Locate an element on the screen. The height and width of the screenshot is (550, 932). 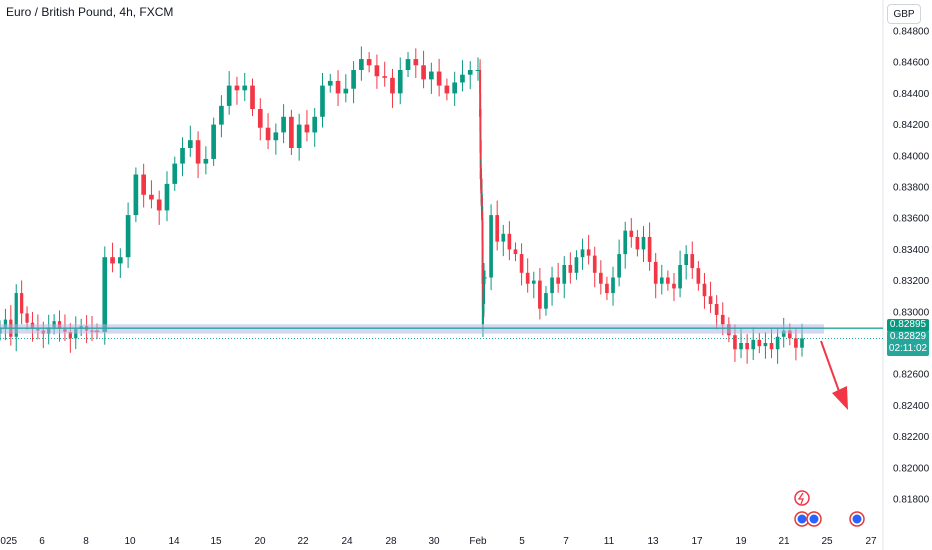
flash-event-icon is located at coordinates (802, 498).